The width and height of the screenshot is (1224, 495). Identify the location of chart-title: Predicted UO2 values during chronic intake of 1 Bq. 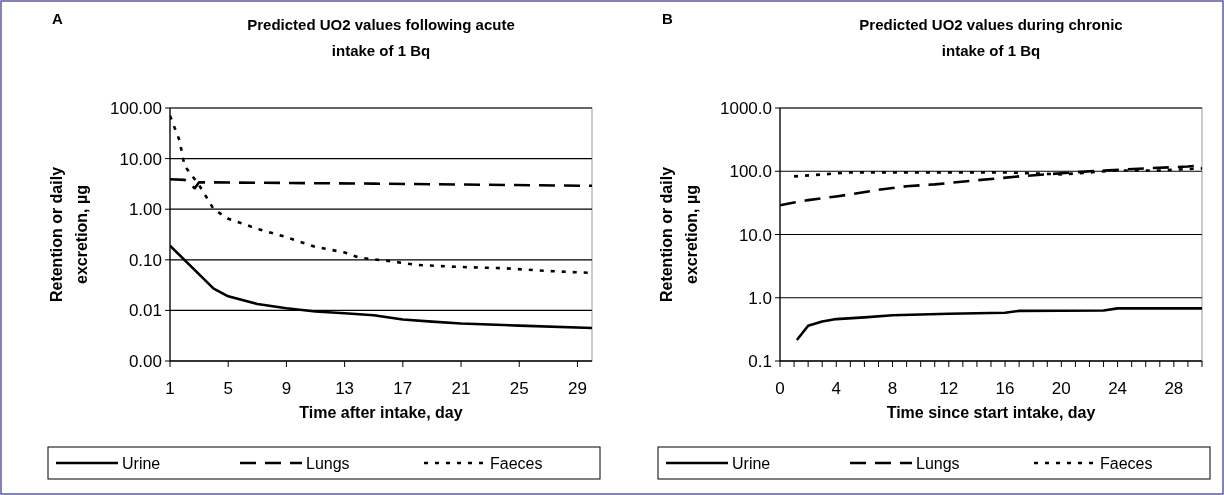
(991, 37).